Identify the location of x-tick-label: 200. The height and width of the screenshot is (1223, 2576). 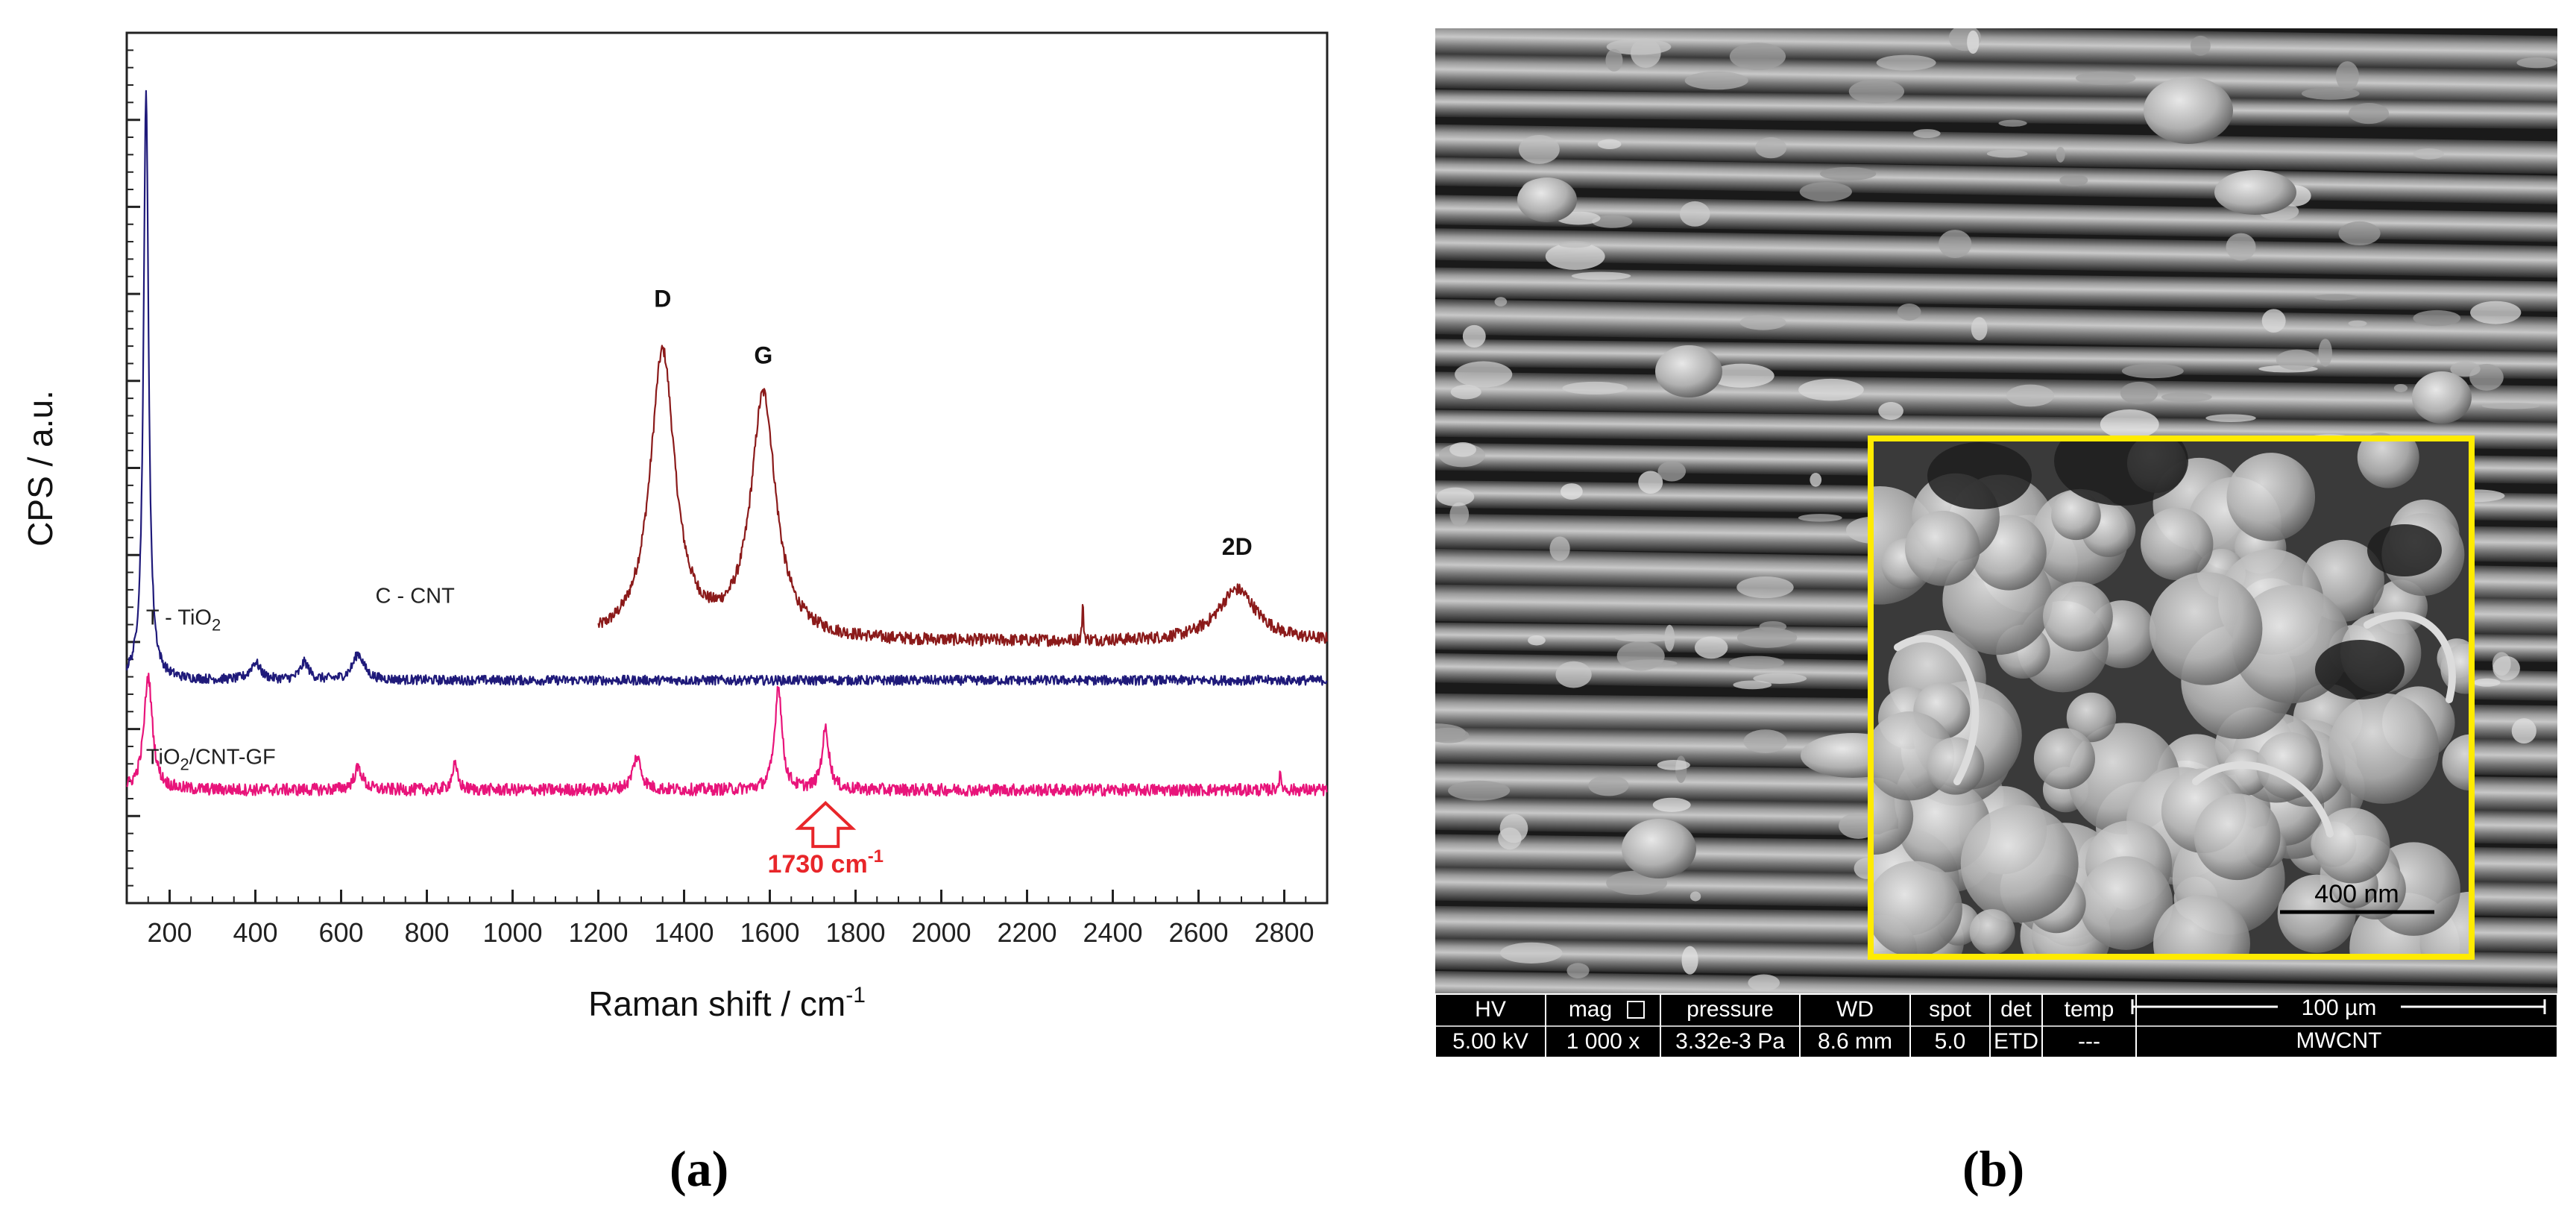
(169, 932).